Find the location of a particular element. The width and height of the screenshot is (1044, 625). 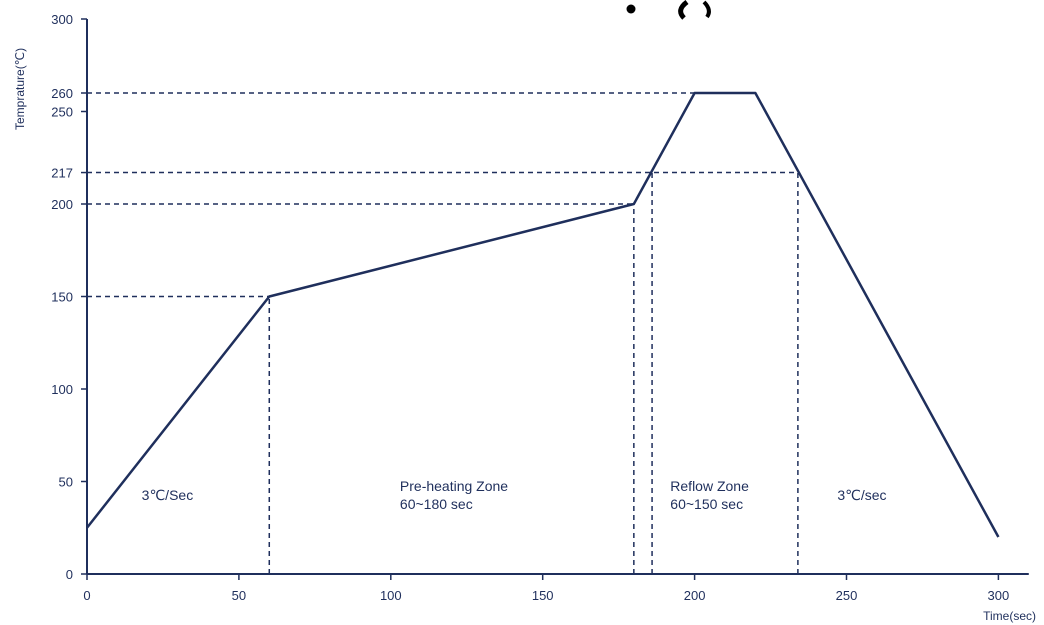

cropped-glyph-fragment is located at coordinates (668, 10).